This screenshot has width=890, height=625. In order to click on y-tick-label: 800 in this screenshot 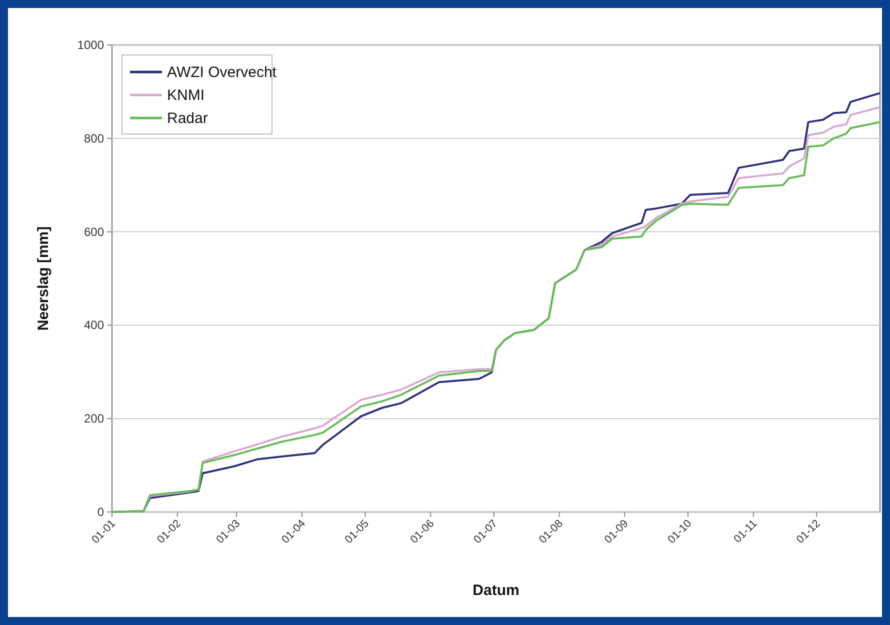, I will do `click(94, 138)`.